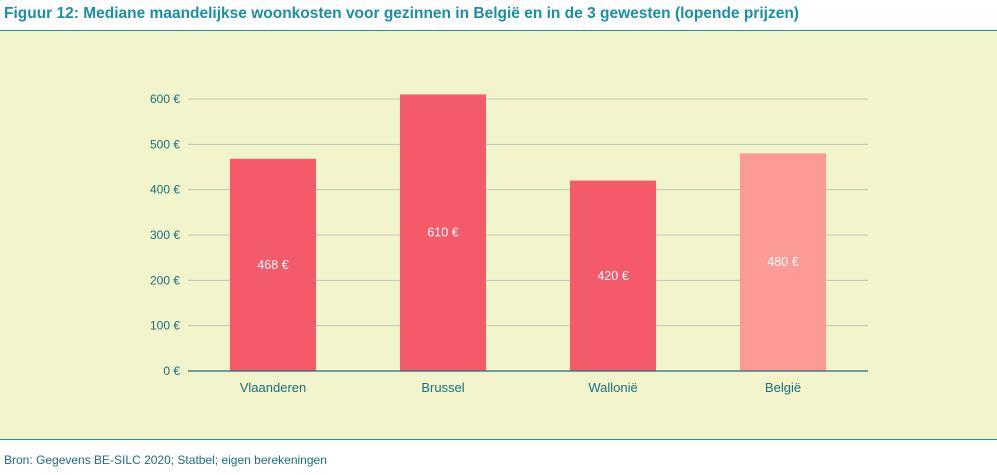 The image size is (997, 475). What do you see at coordinates (165, 190) in the screenshot?
I see `y-tick-label: 400 €` at bounding box center [165, 190].